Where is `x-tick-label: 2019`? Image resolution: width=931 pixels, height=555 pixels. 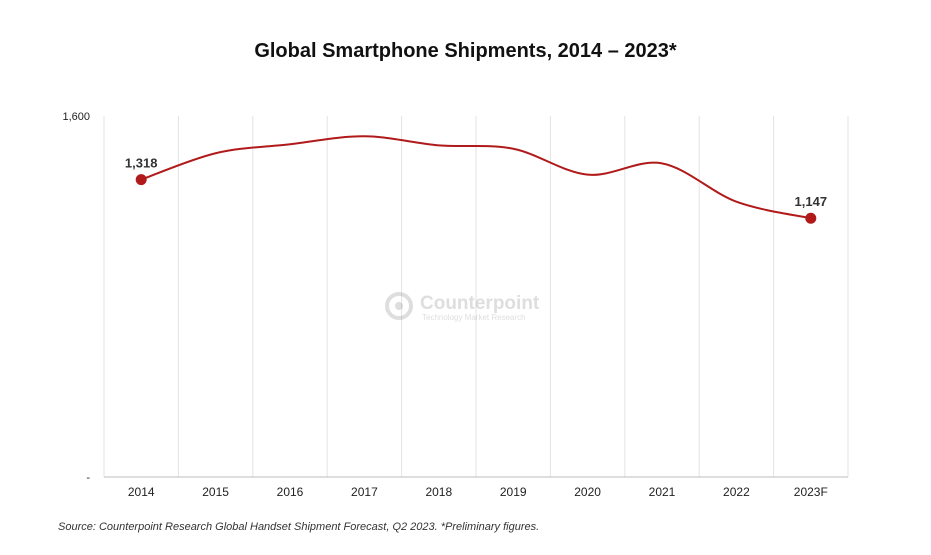 x-tick-label: 2019 is located at coordinates (513, 492).